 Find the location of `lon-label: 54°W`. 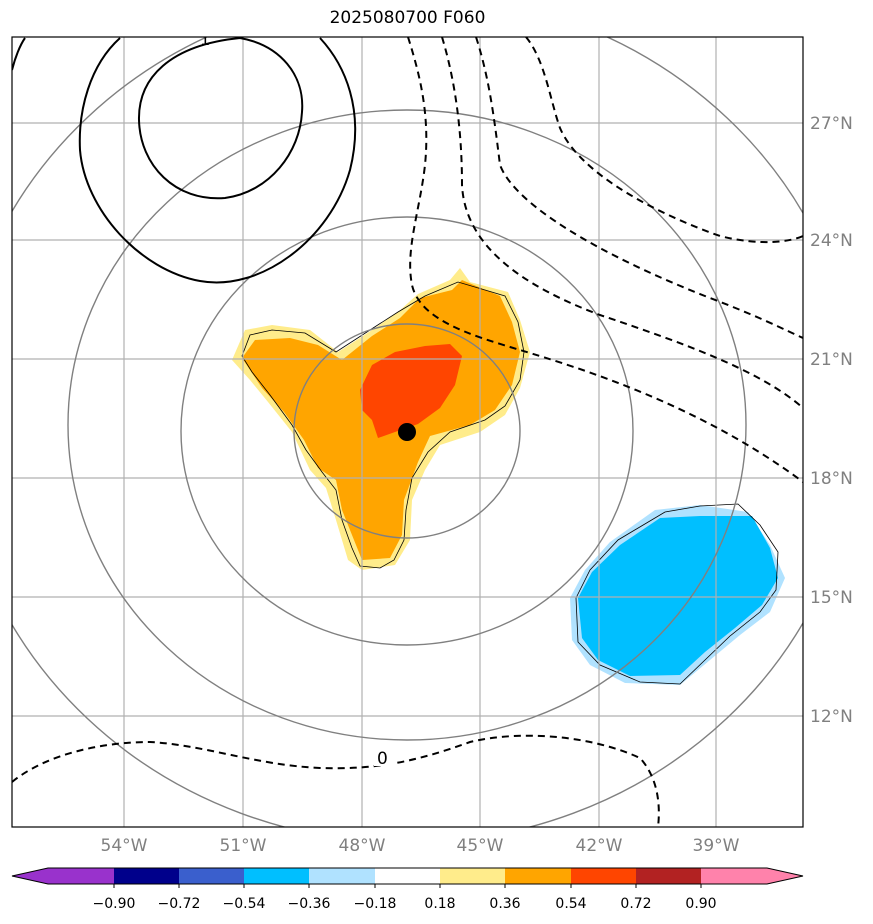

lon-label: 54°W is located at coordinates (124, 846).